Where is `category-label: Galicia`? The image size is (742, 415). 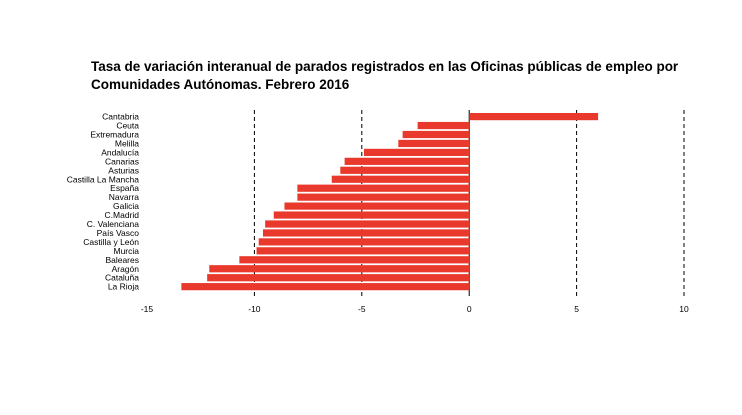 category-label: Galicia is located at coordinates (126, 206).